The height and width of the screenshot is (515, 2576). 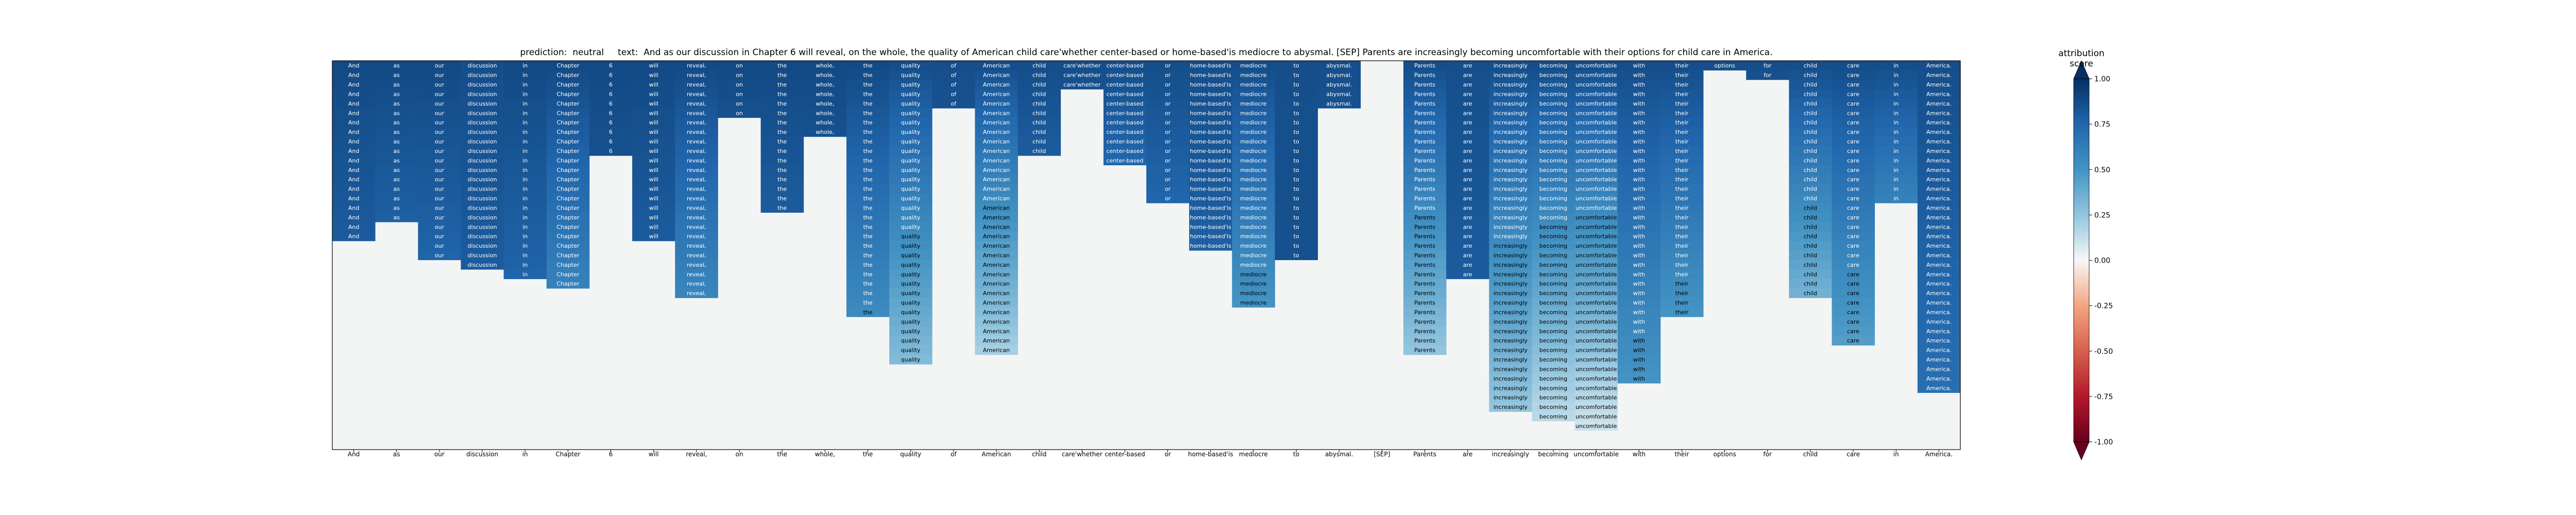 What do you see at coordinates (1768, 455) in the screenshot?
I see `x-tick-label: for` at bounding box center [1768, 455].